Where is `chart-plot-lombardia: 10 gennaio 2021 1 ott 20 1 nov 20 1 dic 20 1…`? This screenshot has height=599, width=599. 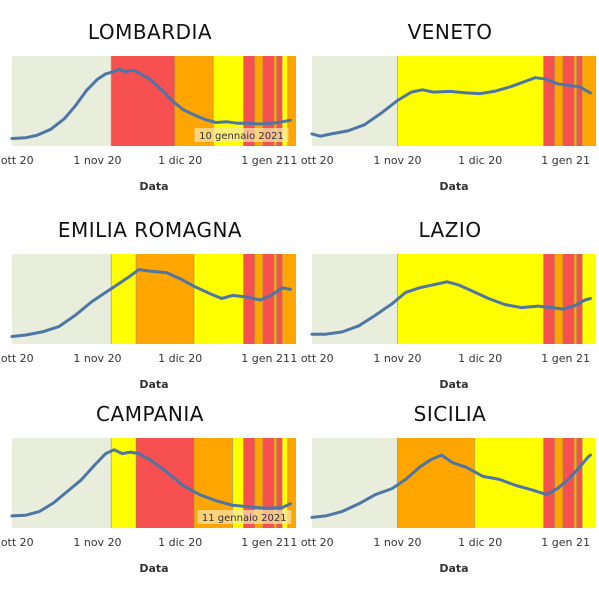 chart-plot-lombardia: 10 gennaio 2021 1 ott 20 1 nov 20 1 dic 20 1… is located at coordinates (148, 124).